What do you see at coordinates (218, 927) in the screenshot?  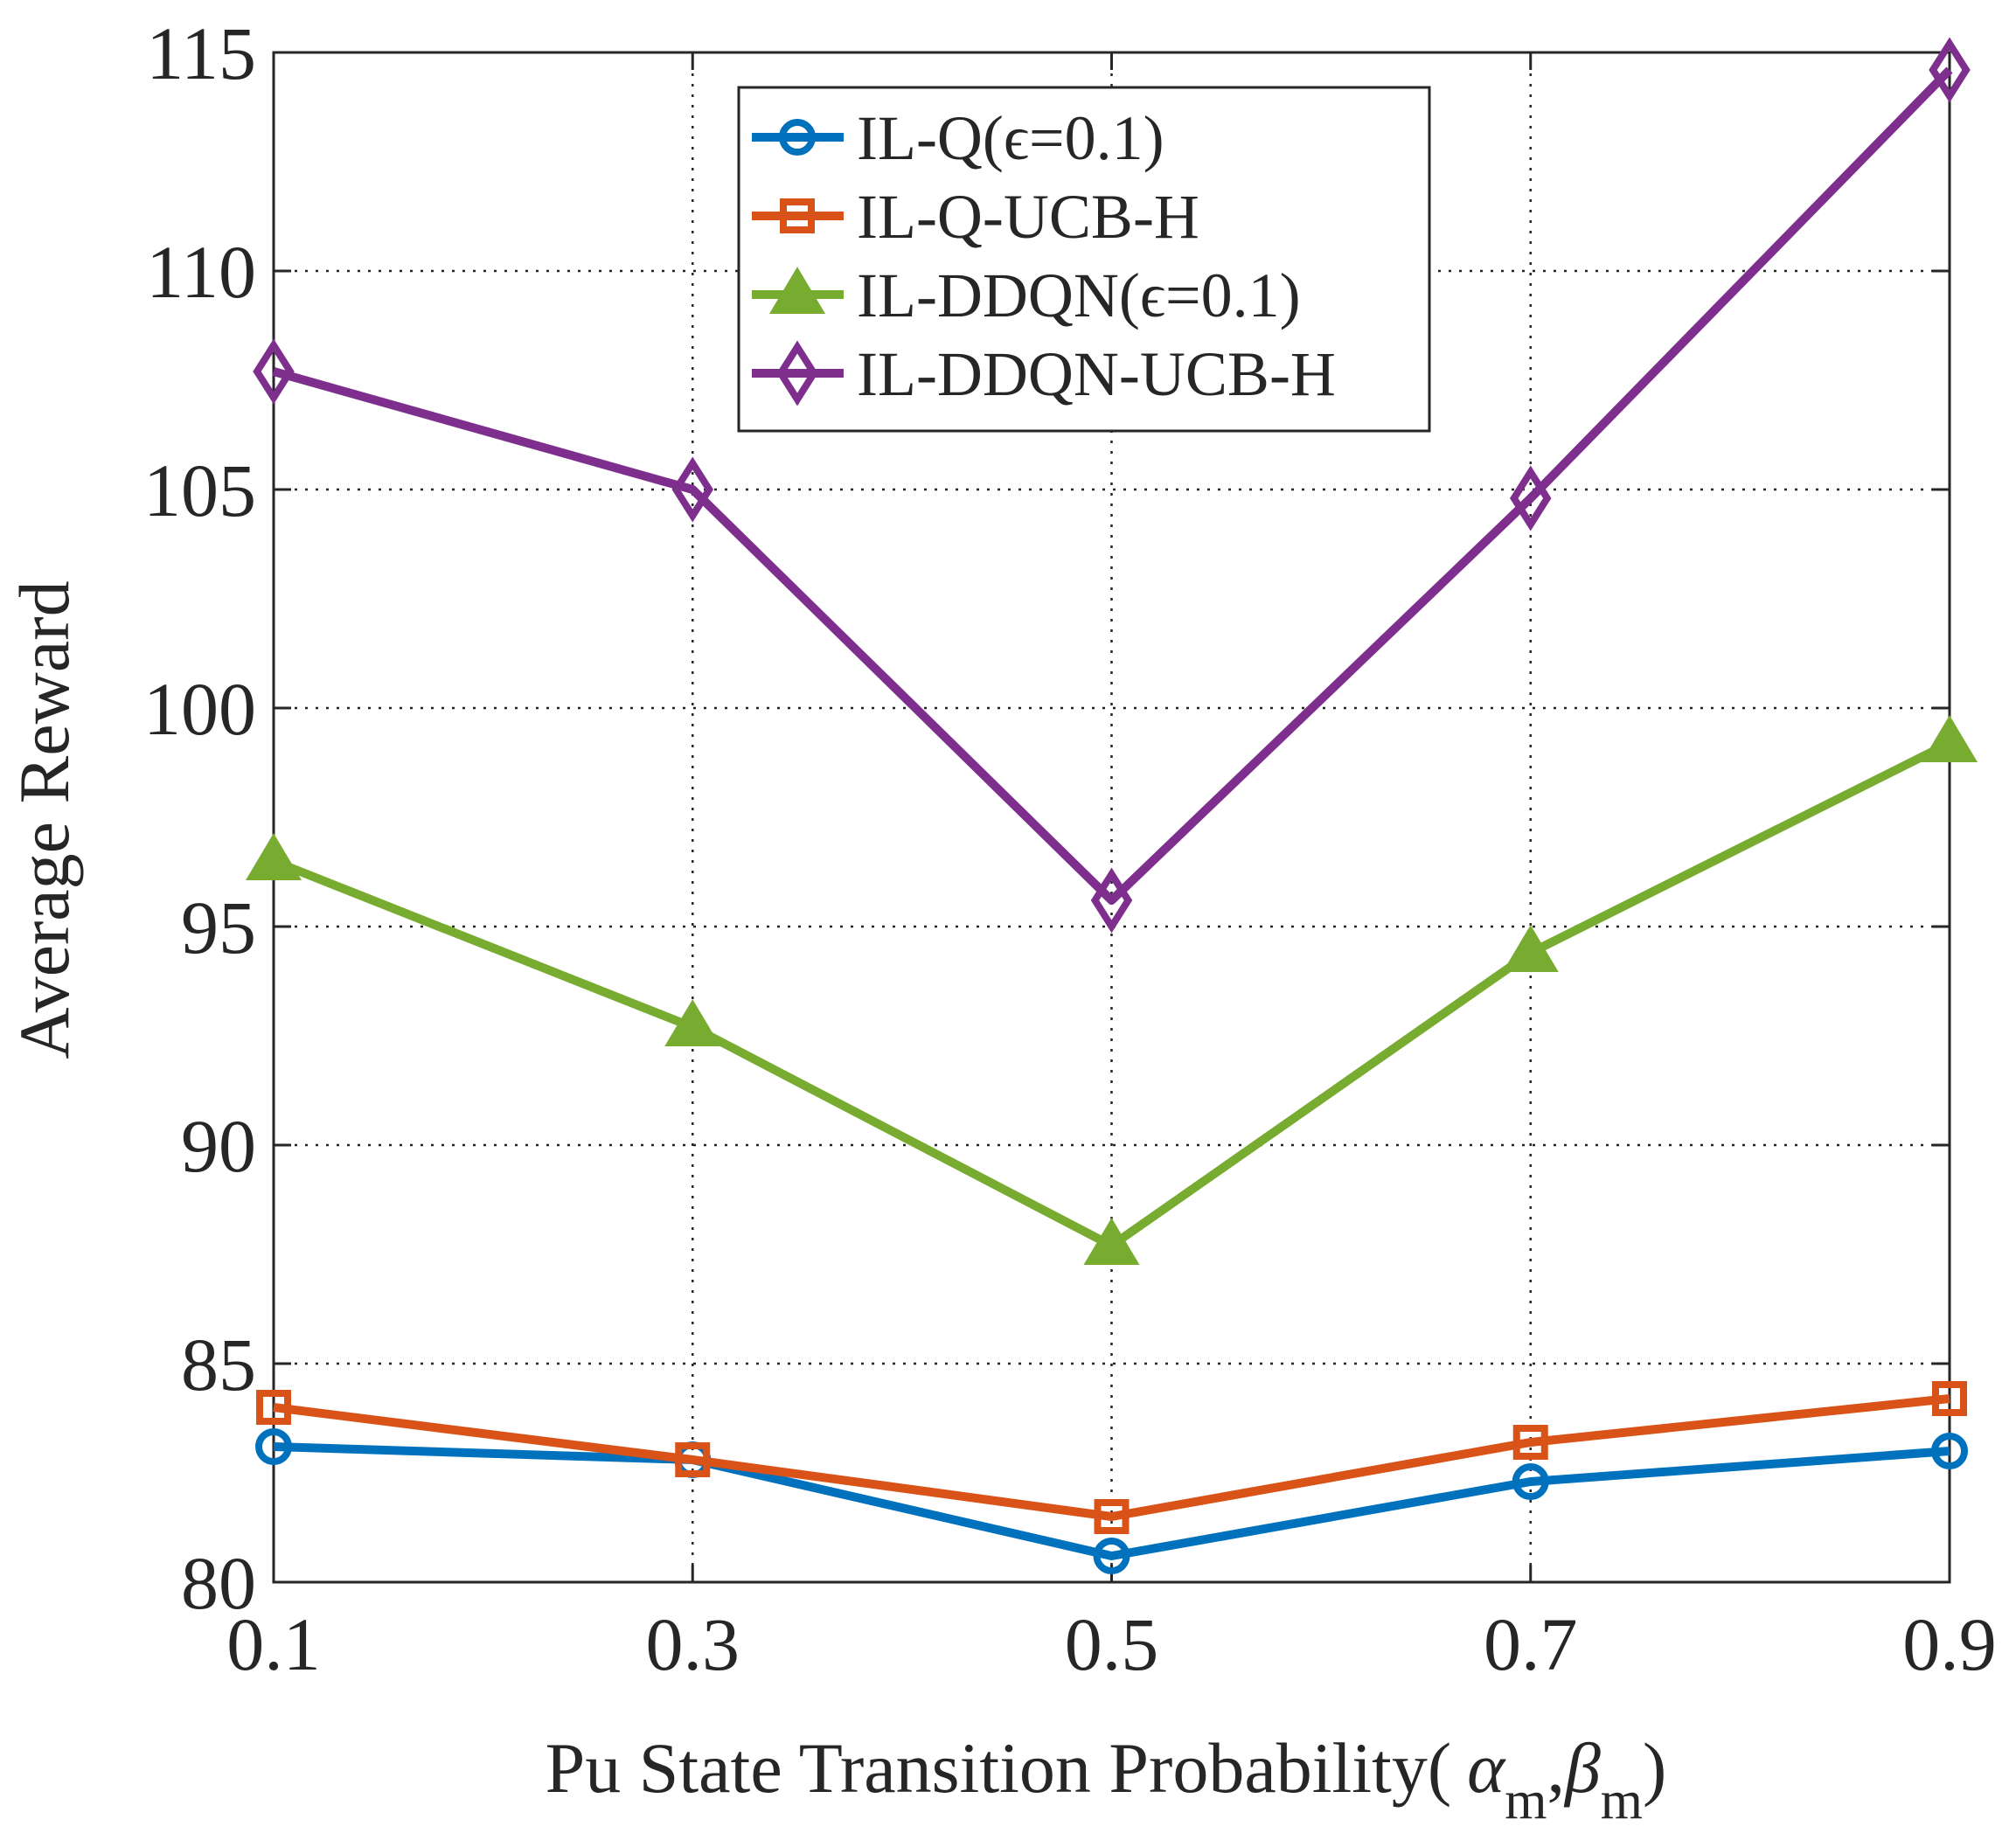 I see `y-tick-label: 95` at bounding box center [218, 927].